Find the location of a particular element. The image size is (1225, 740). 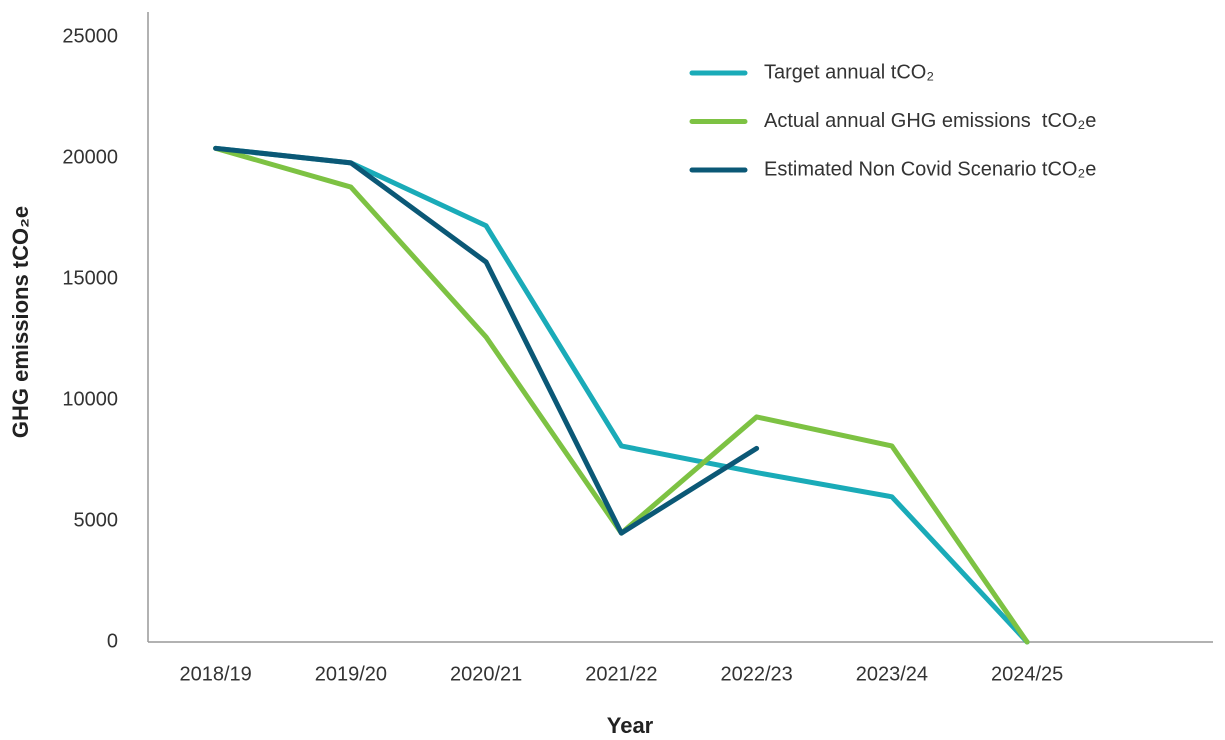

legend-label: Actual annual GHG emissions tCO₂e is located at coordinates (930, 121).